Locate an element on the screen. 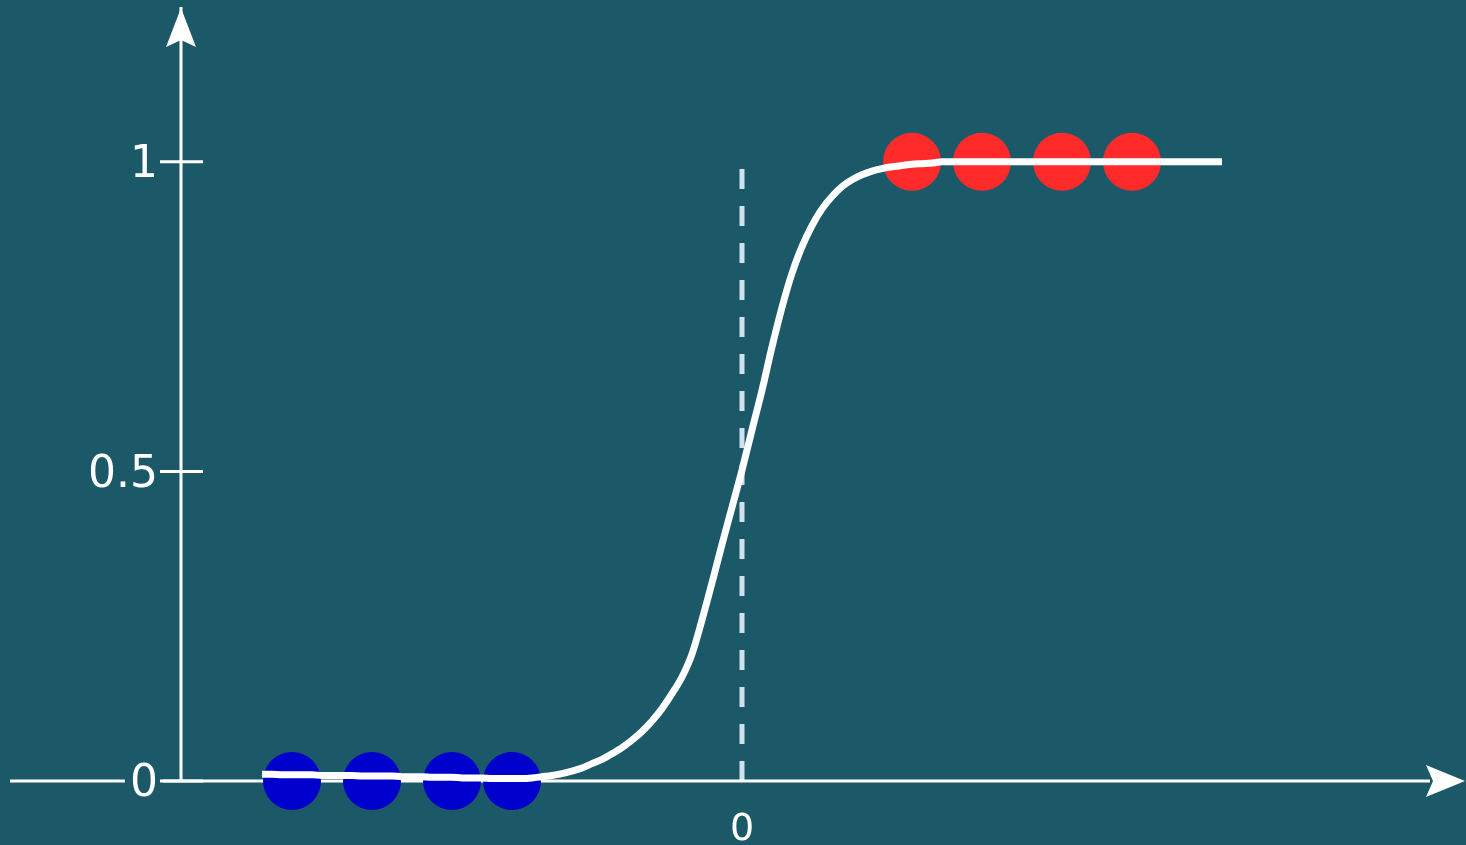 The height and width of the screenshot is (845, 1466). y-tick-label: 1 is located at coordinates (144, 162).